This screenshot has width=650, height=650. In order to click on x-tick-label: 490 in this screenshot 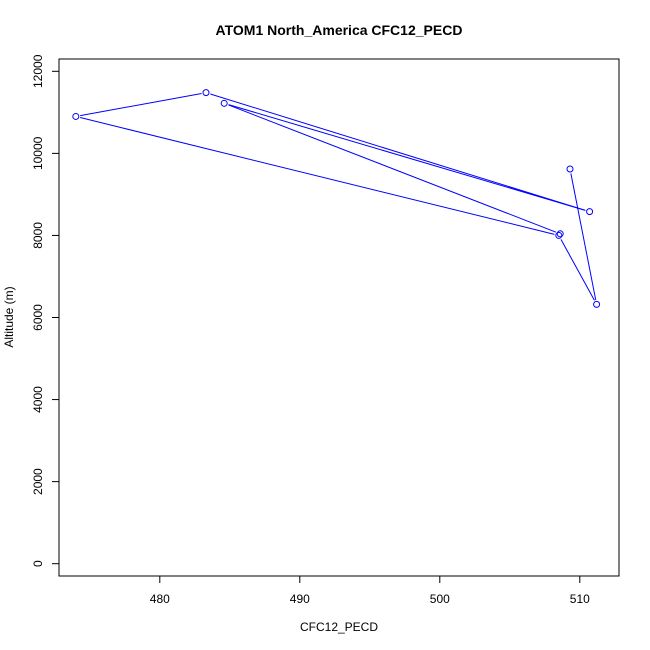, I will do `click(300, 599)`.